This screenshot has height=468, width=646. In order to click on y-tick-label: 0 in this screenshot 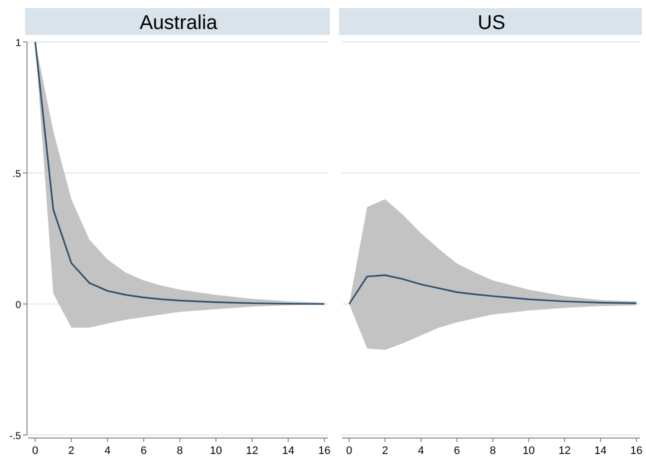, I will do `click(18, 305)`.